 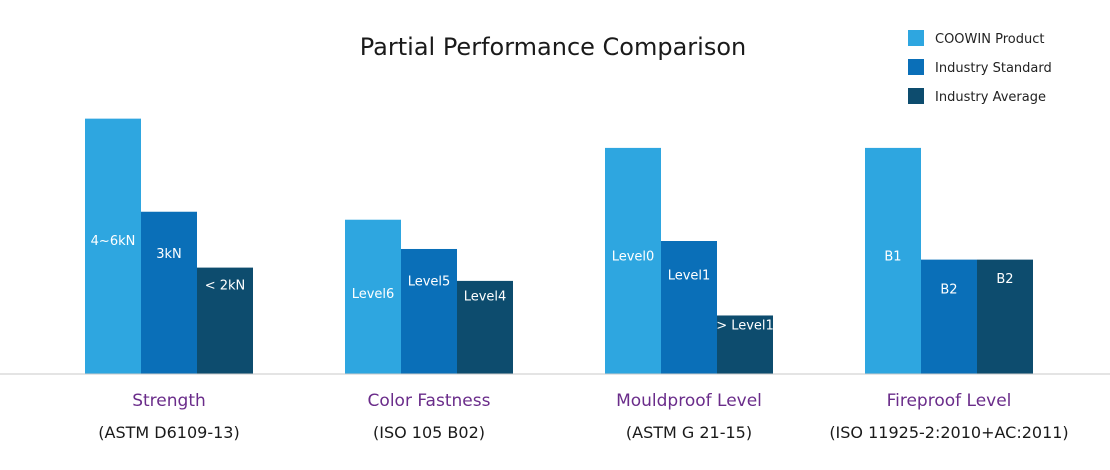 What do you see at coordinates (990, 97) in the screenshot?
I see `legend-label-3: Industry Average` at bounding box center [990, 97].